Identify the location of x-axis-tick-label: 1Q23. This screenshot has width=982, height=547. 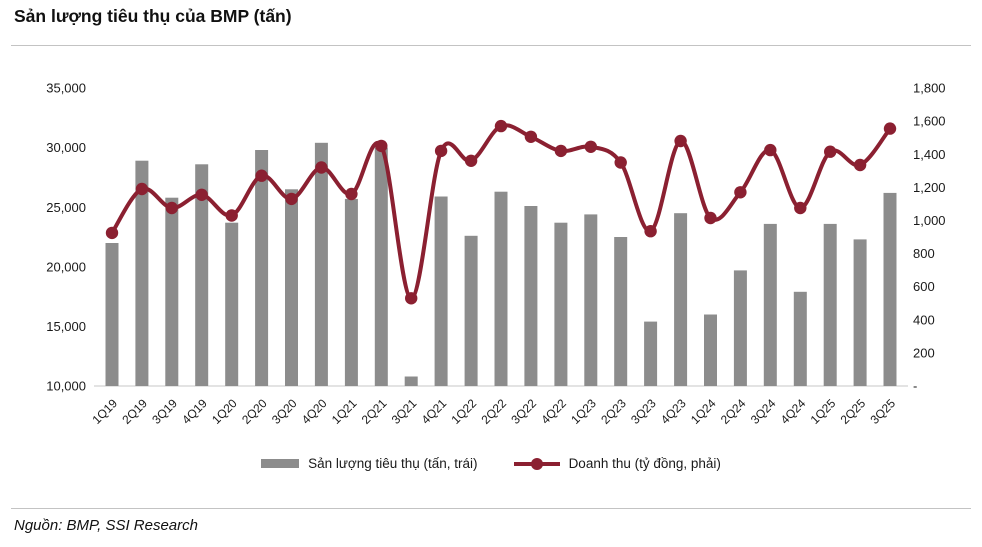
(583, 411).